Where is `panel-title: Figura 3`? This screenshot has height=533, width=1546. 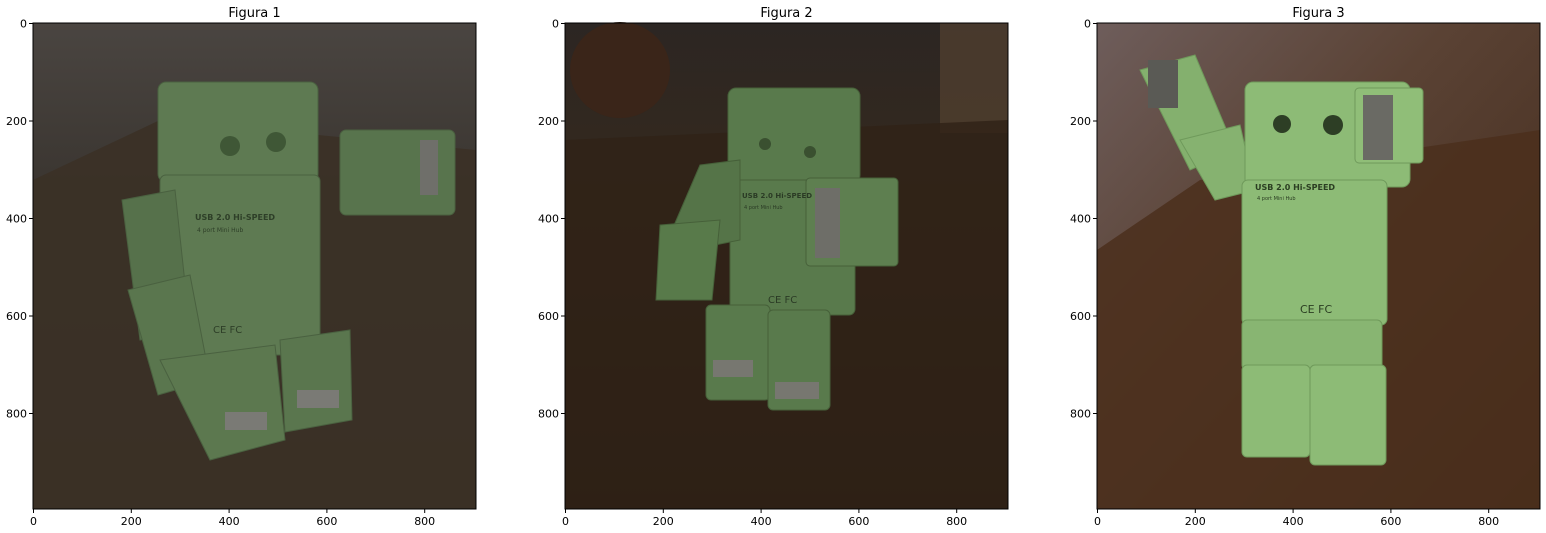
panel-title: Figura 3 is located at coordinates (1318, 13).